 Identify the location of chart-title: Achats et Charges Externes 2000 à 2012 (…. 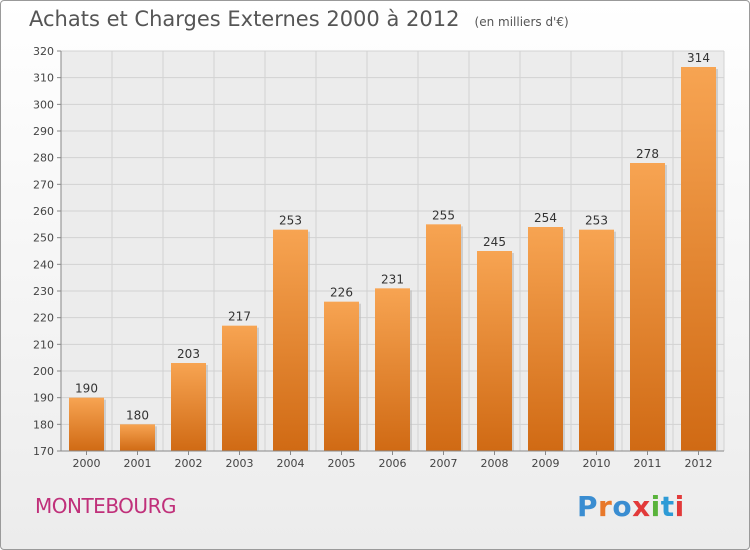
(299, 19).